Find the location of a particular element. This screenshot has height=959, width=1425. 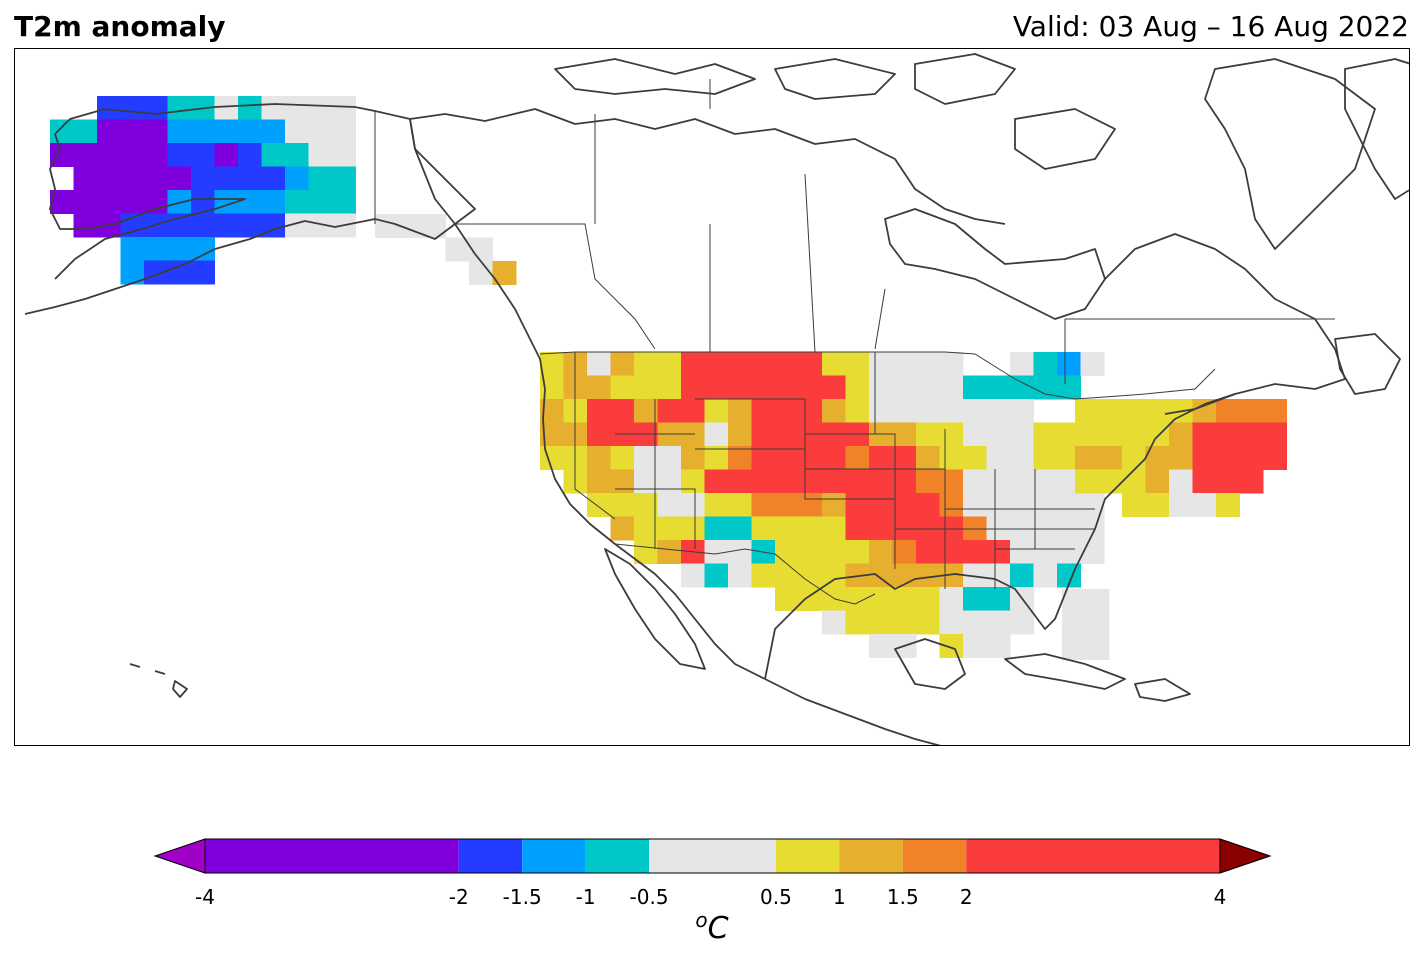

colorbar-tick-label: 4 is located at coordinates (1220, 897).